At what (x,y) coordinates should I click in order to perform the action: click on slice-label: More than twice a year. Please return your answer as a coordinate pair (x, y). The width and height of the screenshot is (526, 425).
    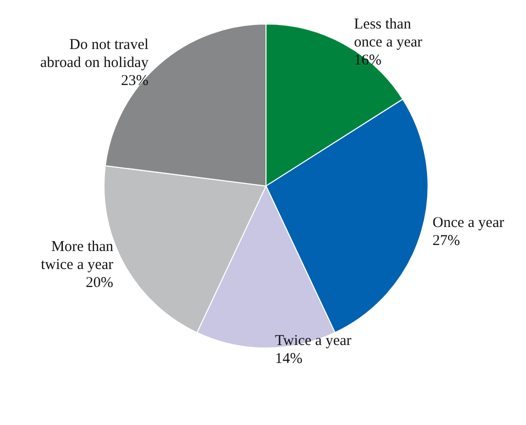
    Looking at the image, I should click on (77, 256).